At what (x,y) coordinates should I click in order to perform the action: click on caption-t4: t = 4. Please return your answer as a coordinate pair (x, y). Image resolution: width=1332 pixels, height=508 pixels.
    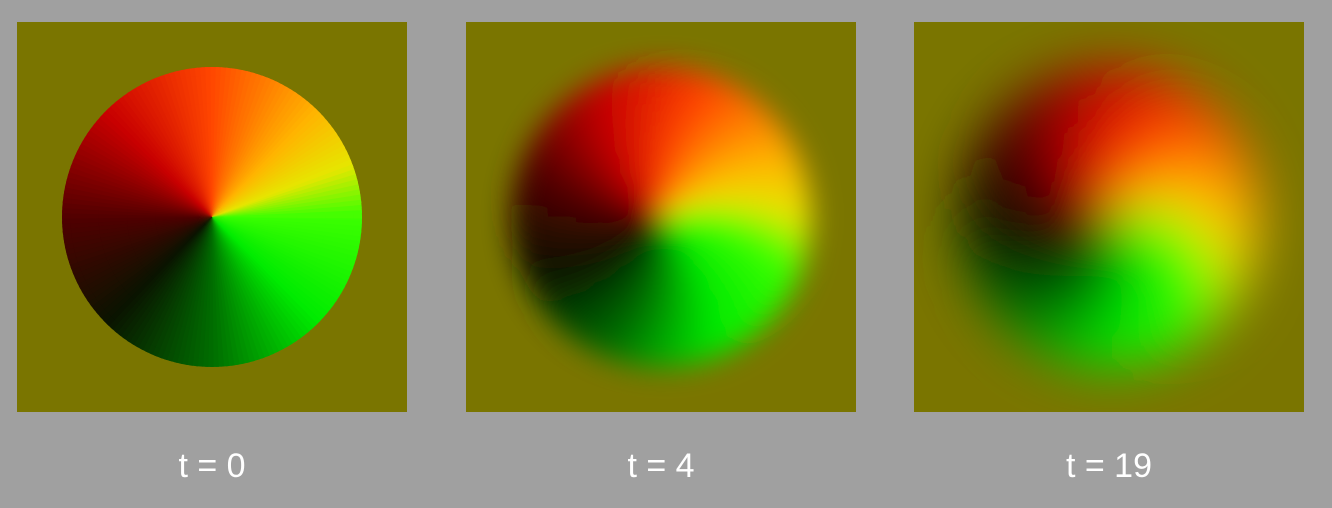
    Looking at the image, I should click on (661, 466).